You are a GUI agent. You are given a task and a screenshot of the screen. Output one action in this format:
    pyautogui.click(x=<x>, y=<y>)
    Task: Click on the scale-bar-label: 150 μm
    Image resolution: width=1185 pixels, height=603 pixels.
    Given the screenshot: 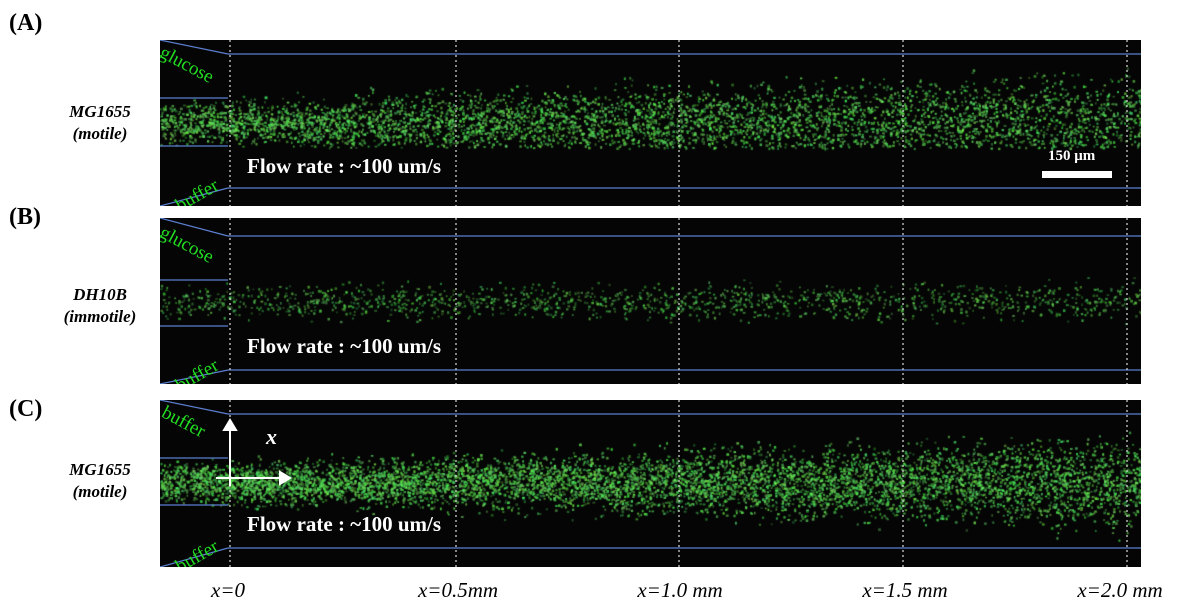 What is the action you would take?
    pyautogui.click(x=1072, y=156)
    